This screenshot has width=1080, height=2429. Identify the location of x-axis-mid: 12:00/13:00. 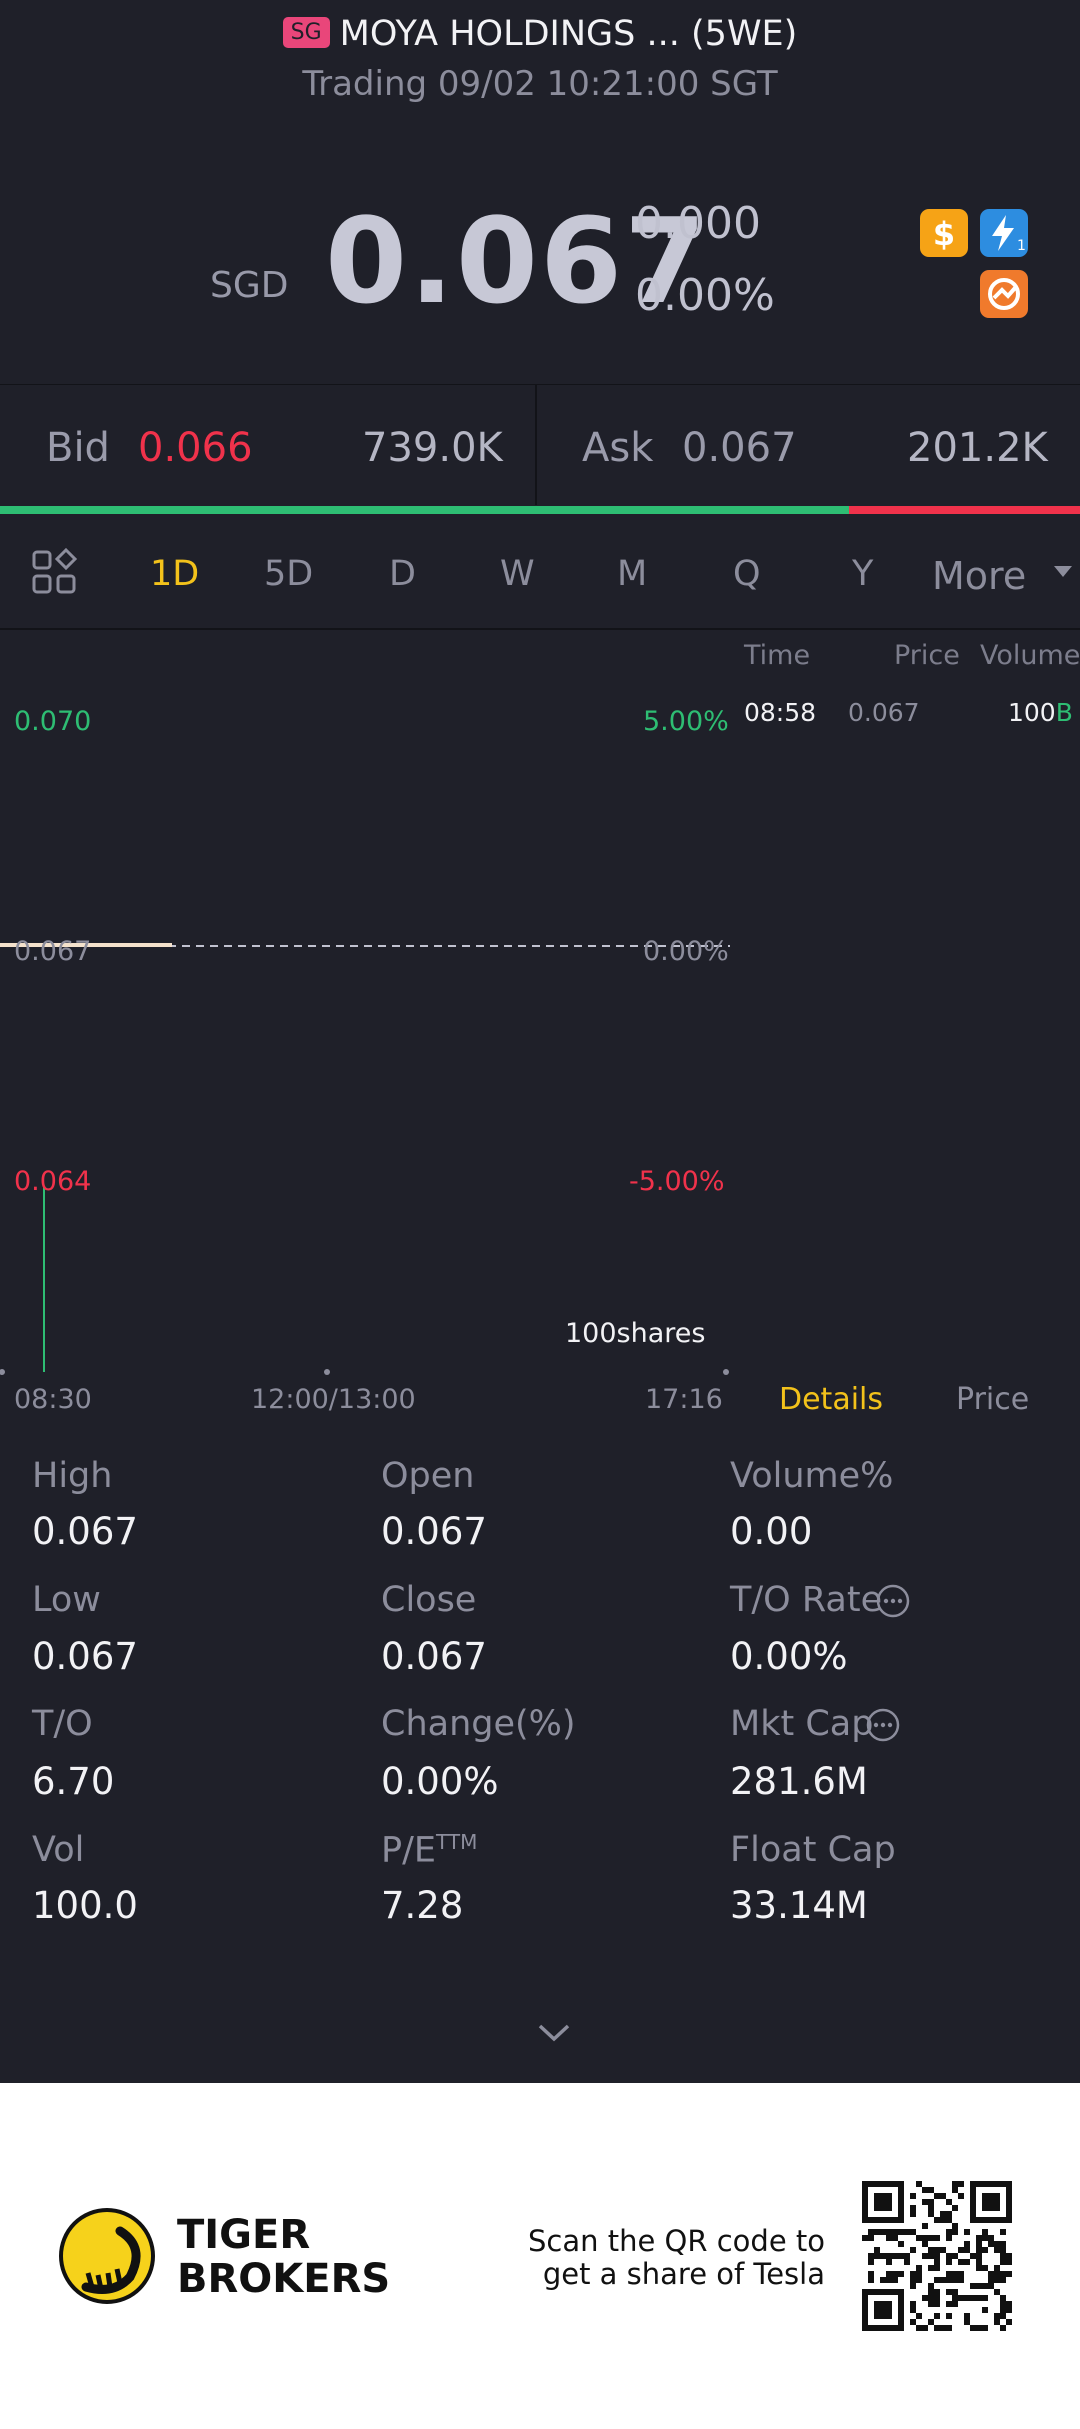
(333, 1399).